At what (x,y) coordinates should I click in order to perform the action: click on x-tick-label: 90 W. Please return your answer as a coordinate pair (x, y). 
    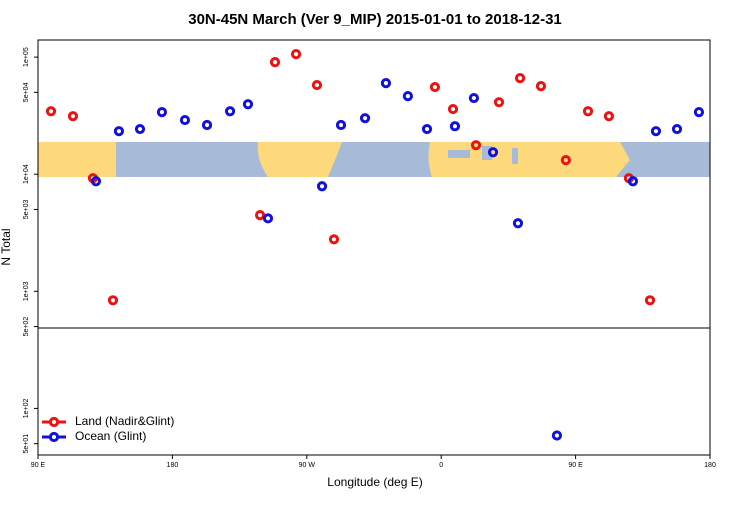
    Looking at the image, I should click on (307, 465).